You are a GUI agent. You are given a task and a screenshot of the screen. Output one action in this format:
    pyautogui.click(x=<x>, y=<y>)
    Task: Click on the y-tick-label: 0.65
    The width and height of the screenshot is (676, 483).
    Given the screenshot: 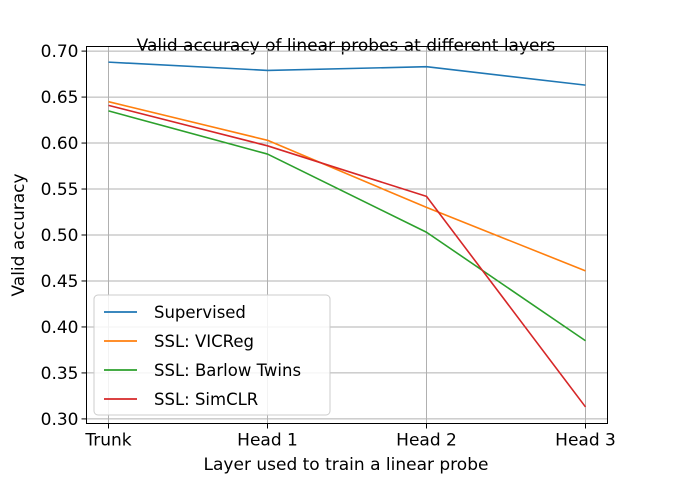 What is the action you would take?
    pyautogui.click(x=60, y=98)
    